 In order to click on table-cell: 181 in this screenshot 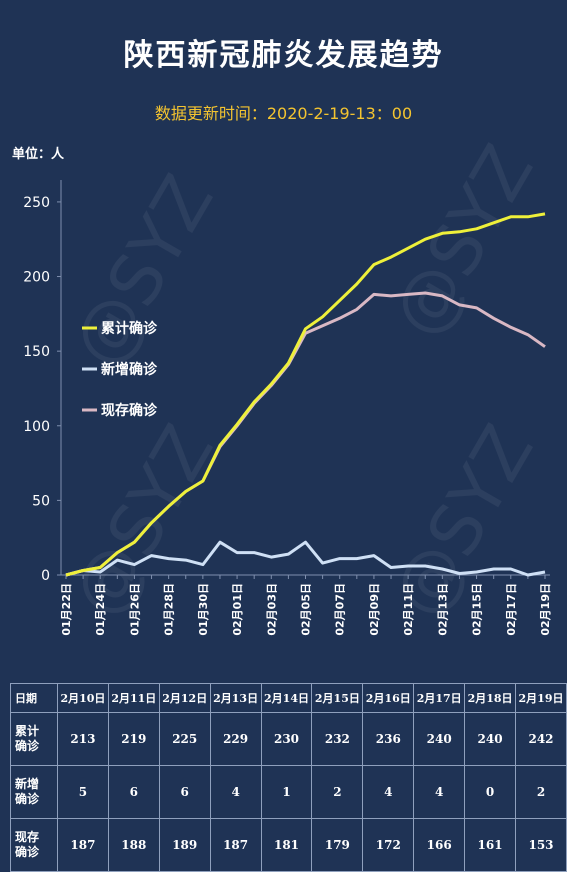, I will do `click(286, 845)`.